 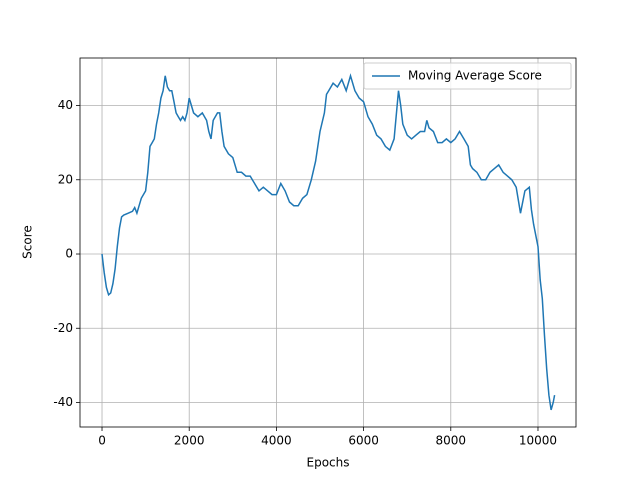 I want to click on x-tick-label: 8000, so click(x=451, y=441).